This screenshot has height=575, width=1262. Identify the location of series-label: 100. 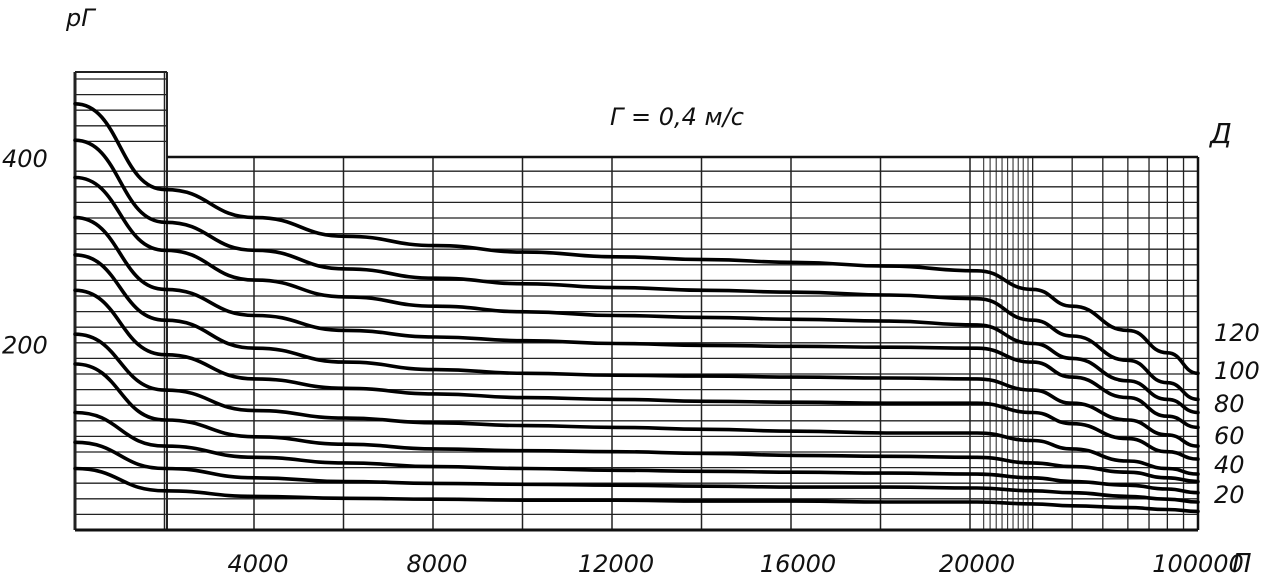
(1237, 371).